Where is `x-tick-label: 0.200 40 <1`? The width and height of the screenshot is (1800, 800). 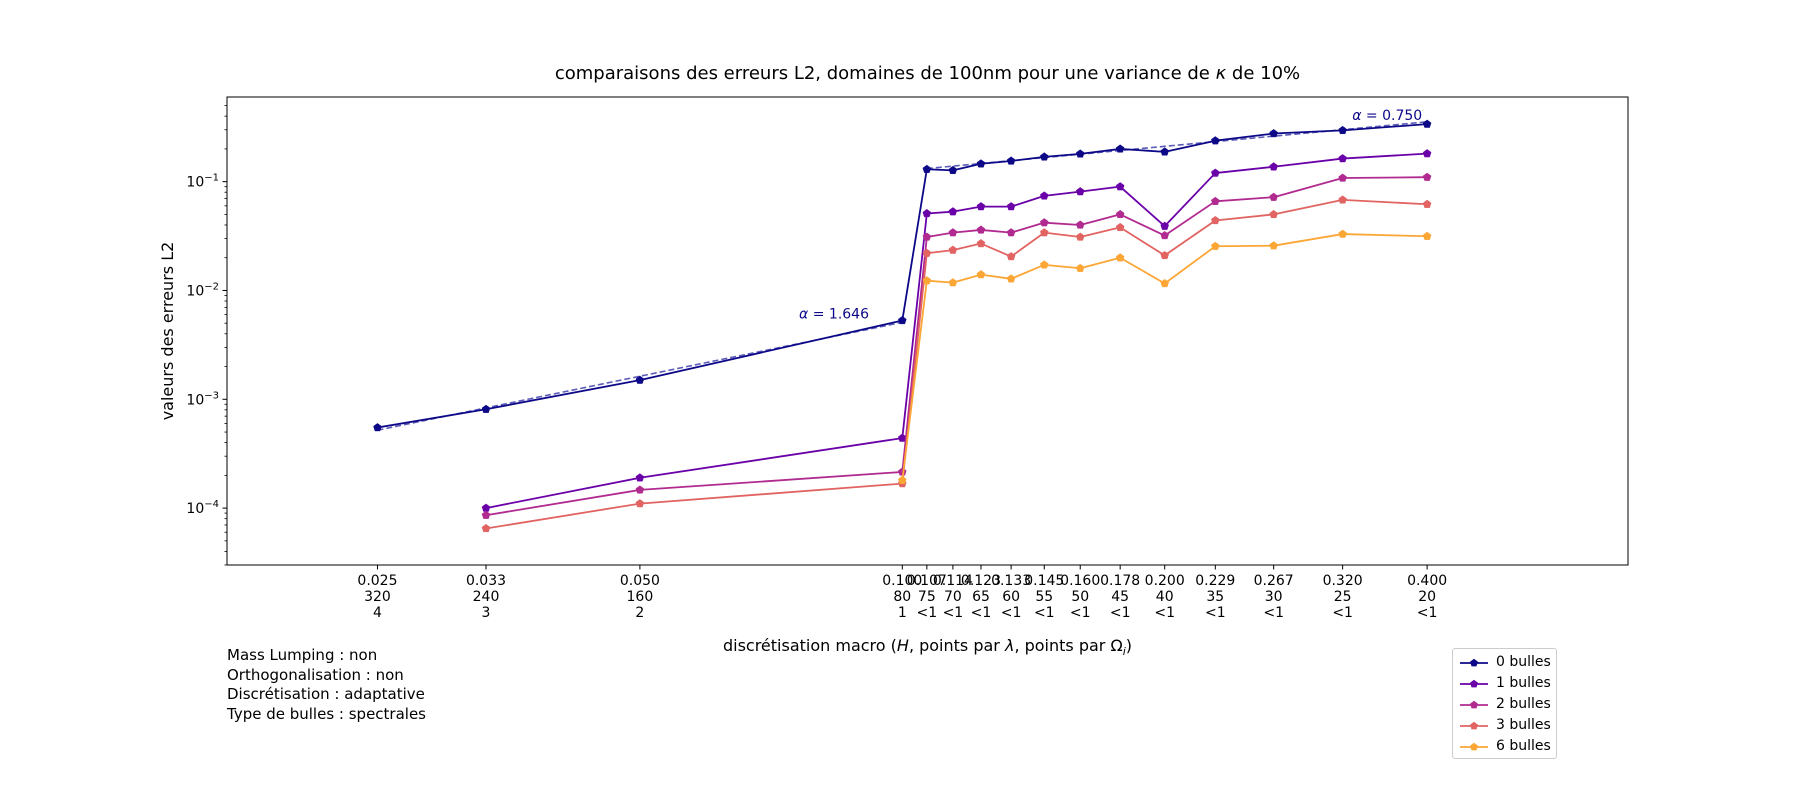 x-tick-label: 0.200 40 <1 is located at coordinates (1165, 597).